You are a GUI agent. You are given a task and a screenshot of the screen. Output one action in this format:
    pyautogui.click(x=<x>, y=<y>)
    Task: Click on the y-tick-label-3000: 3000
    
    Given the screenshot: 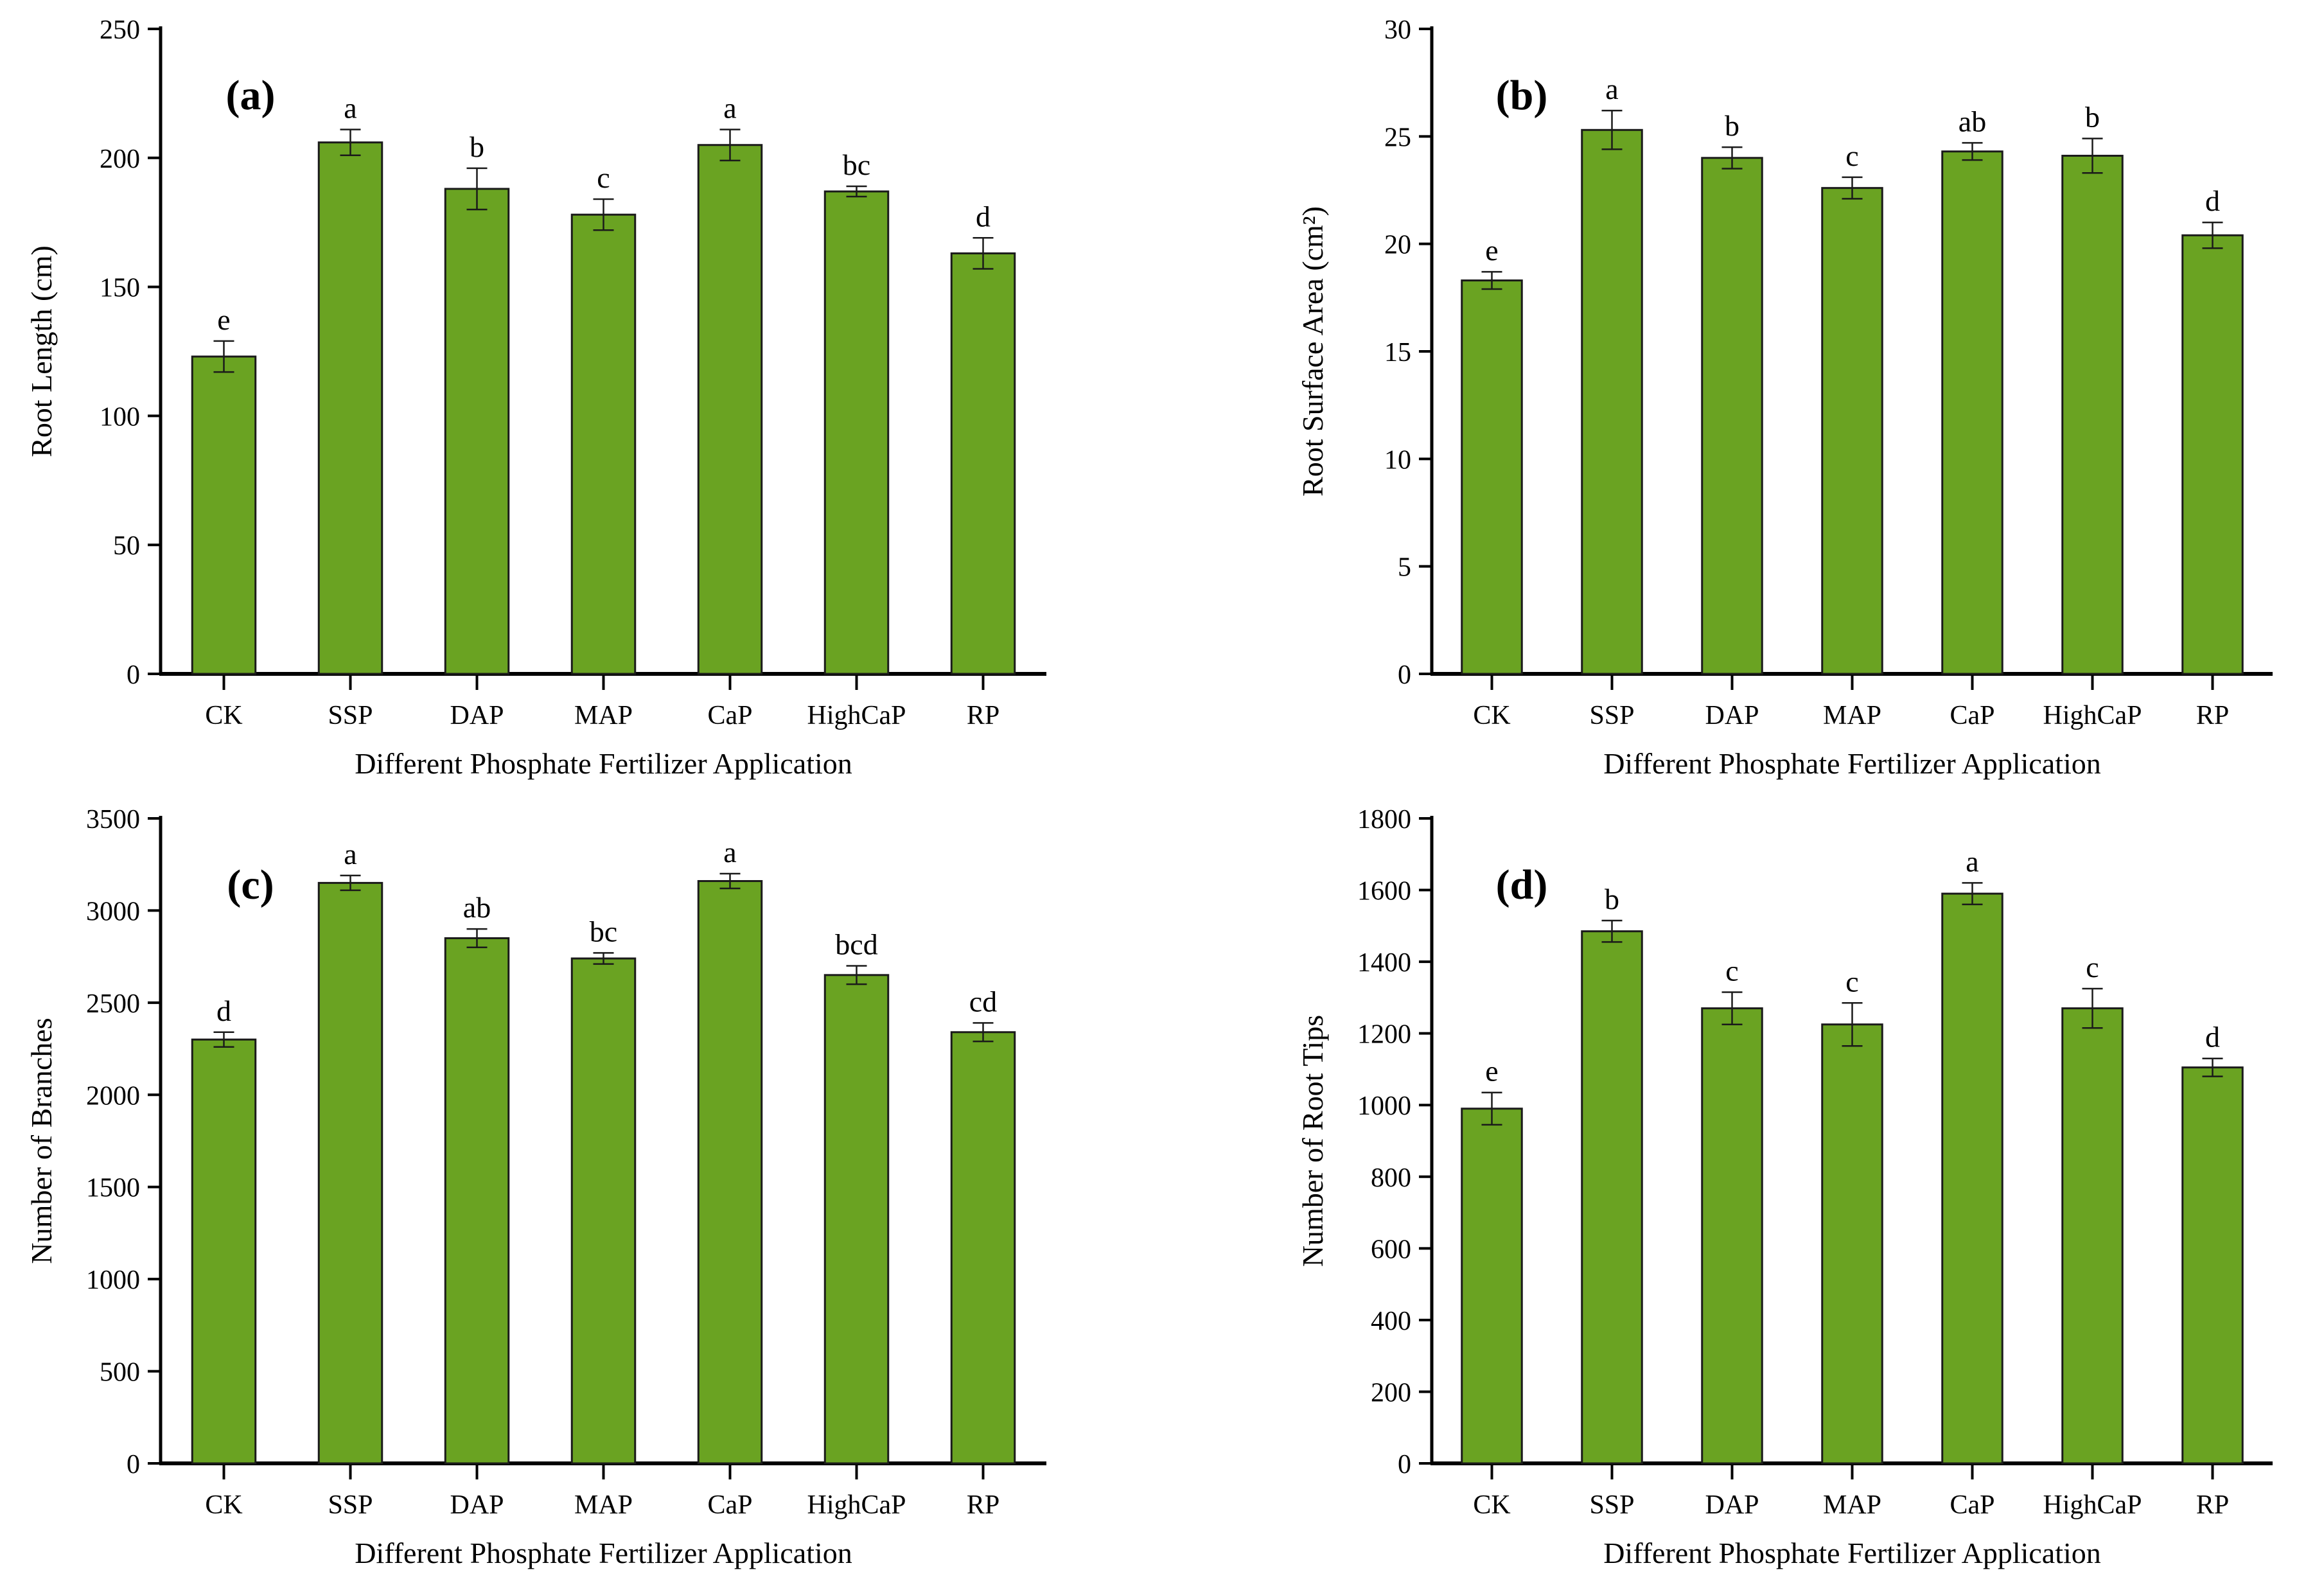 What is the action you would take?
    pyautogui.click(x=113, y=911)
    